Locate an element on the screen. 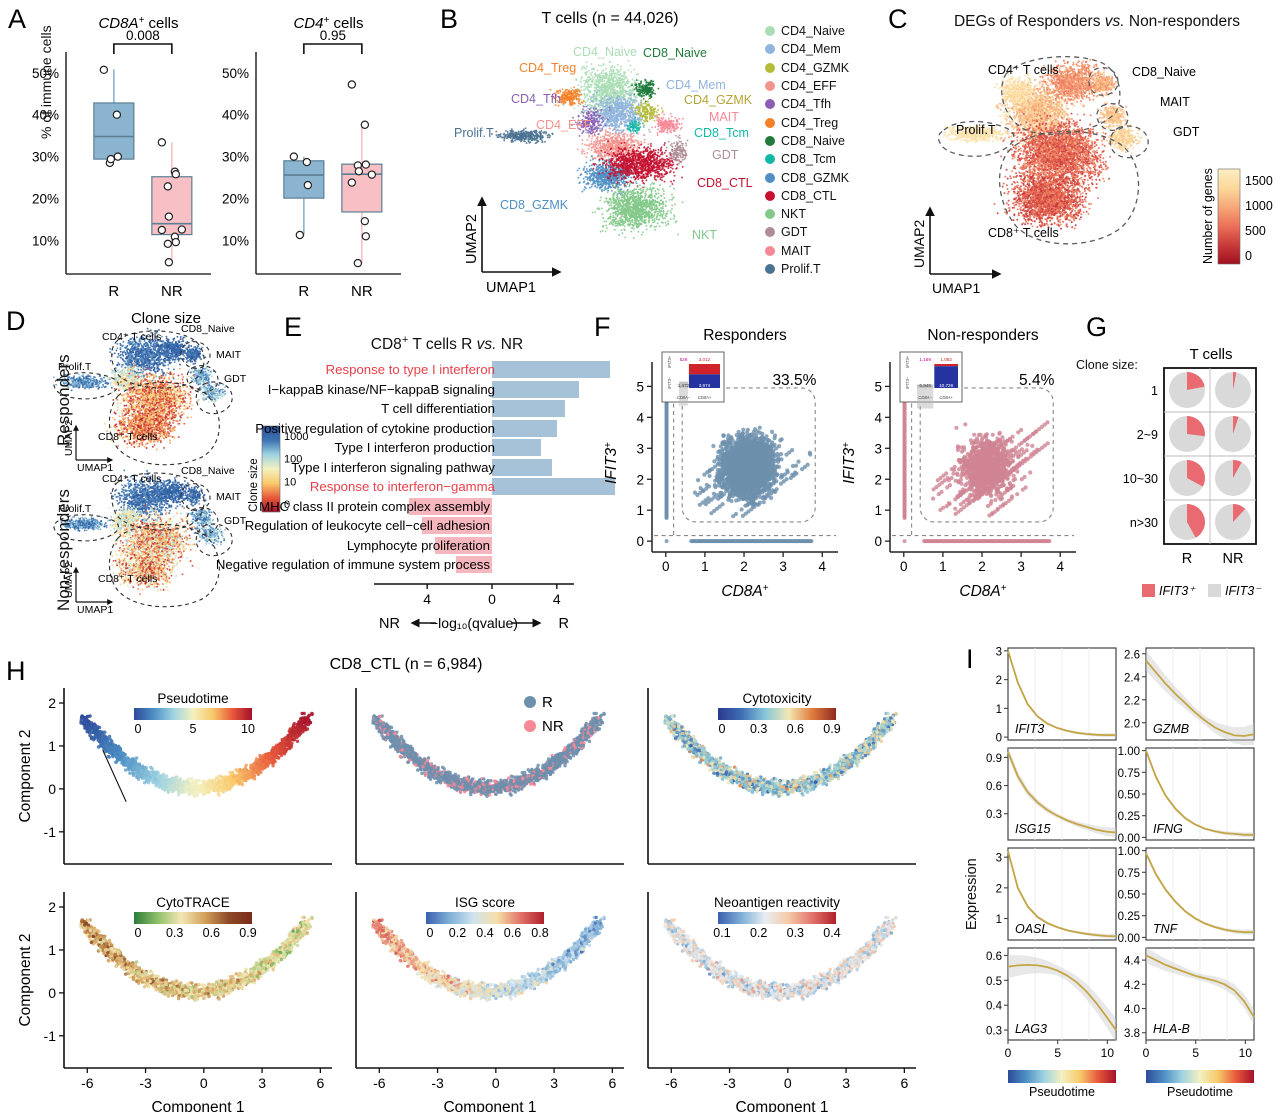 This screenshot has width=1280, height=1112. panel-i-ytick: 2 is located at coordinates (999, 681).